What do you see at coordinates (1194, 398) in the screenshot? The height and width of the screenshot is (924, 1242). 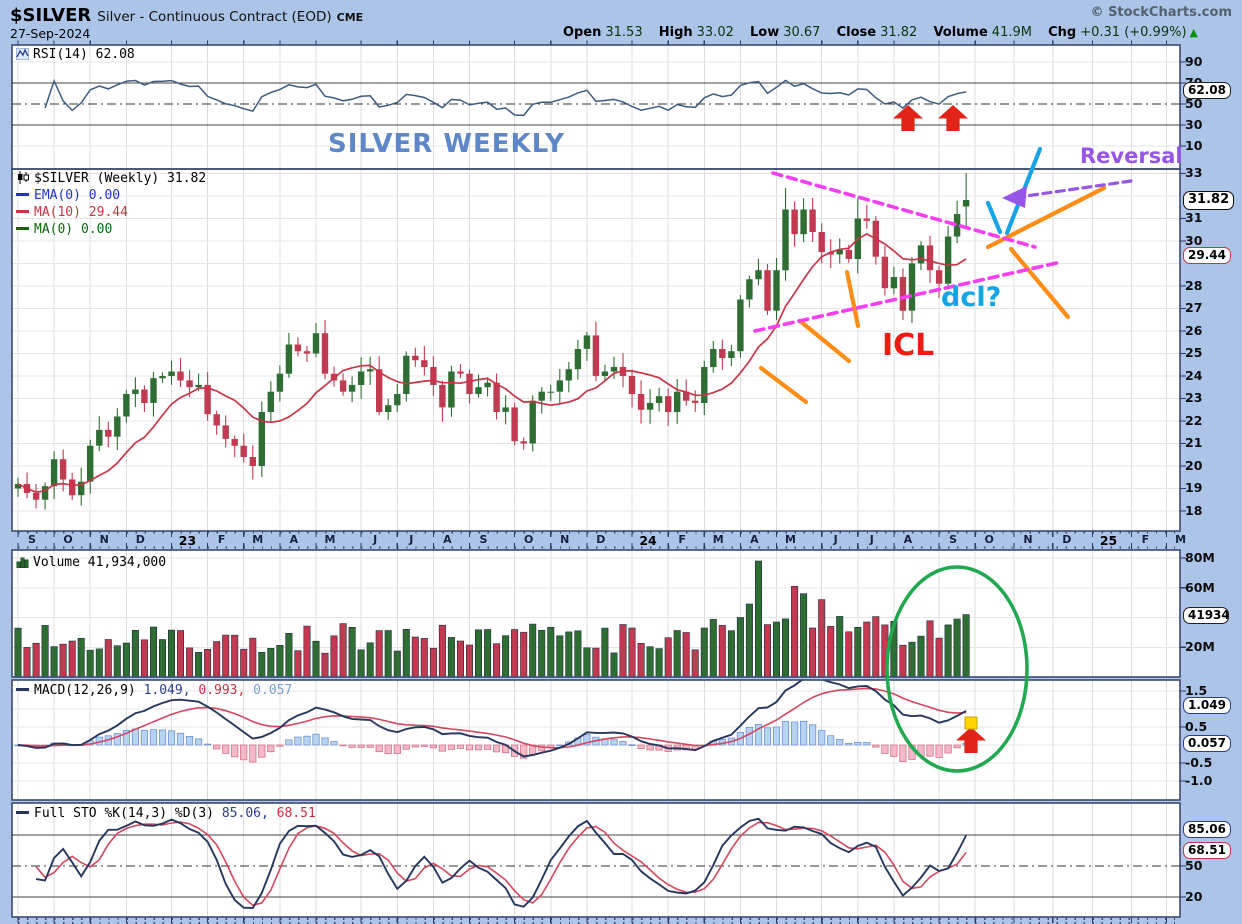 I see `y-axis-label: 23` at bounding box center [1194, 398].